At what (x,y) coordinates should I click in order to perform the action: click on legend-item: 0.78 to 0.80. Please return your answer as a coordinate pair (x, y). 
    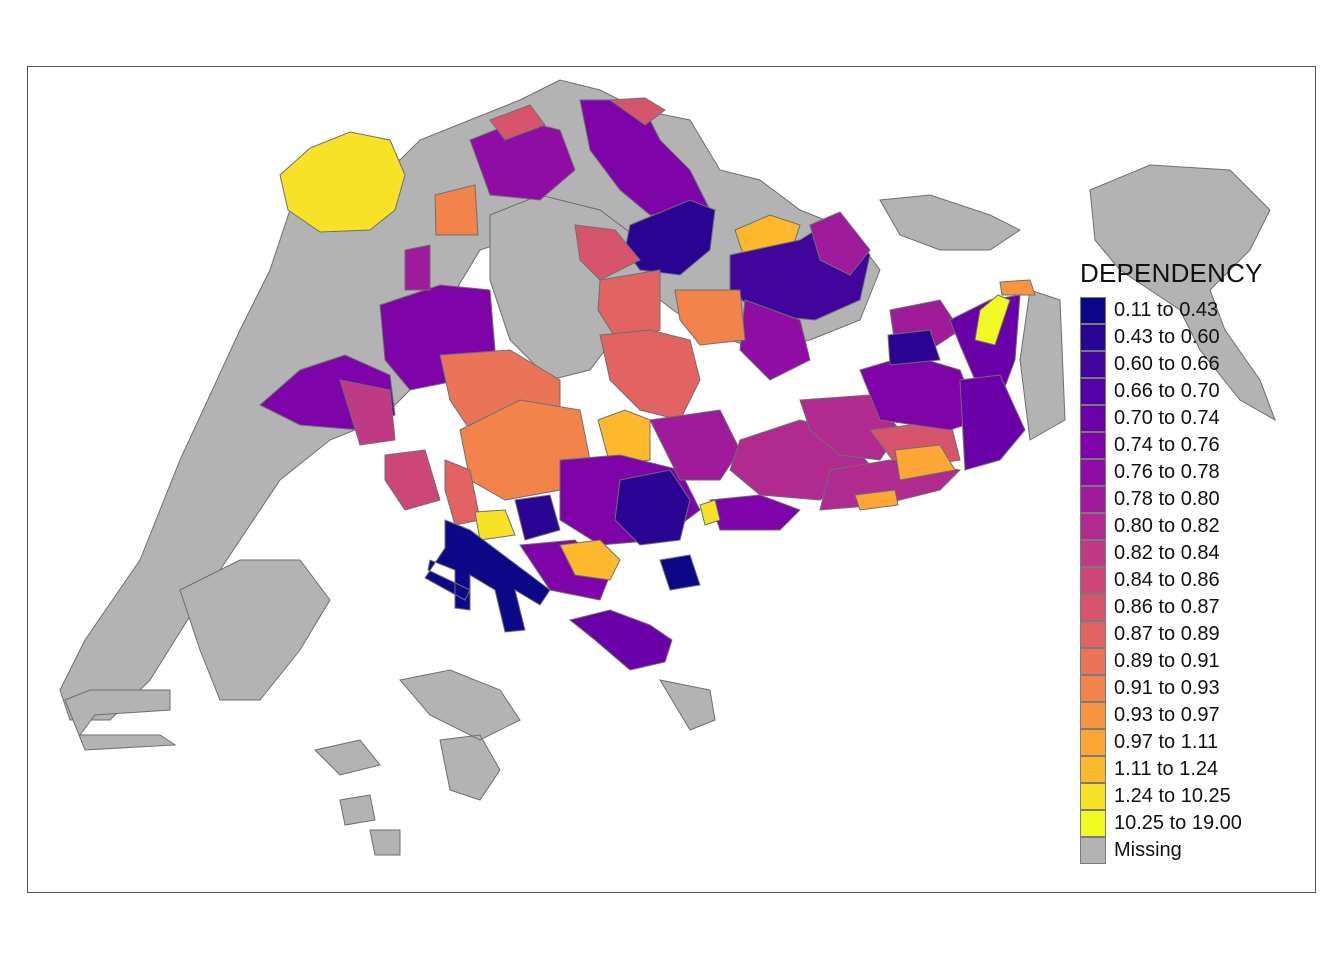
    Looking at the image, I should click on (1190, 499).